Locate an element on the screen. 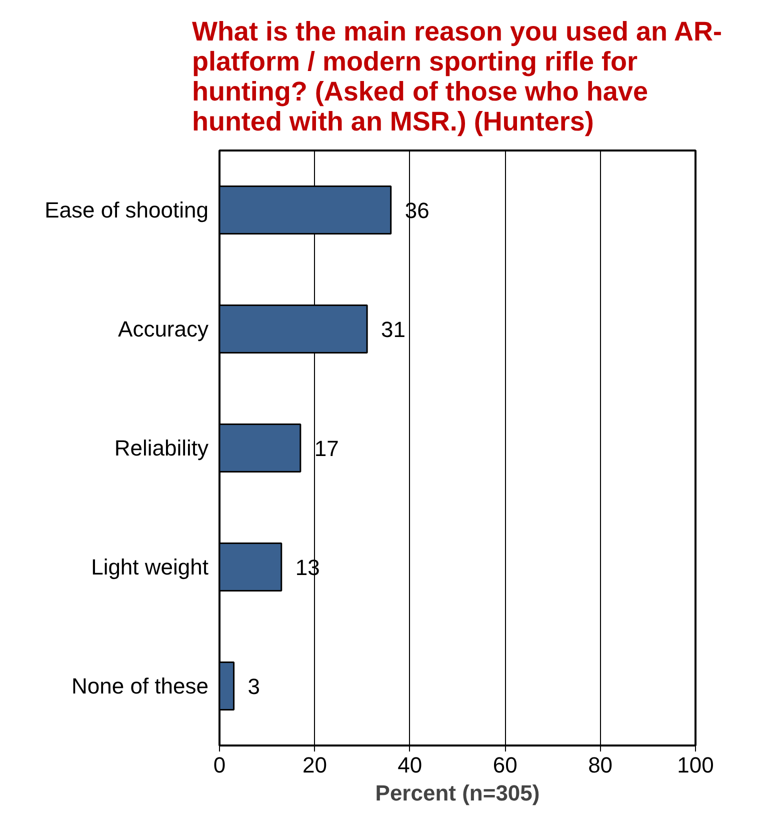 The width and height of the screenshot is (783, 840). x-tick-label: 60 is located at coordinates (505, 765).